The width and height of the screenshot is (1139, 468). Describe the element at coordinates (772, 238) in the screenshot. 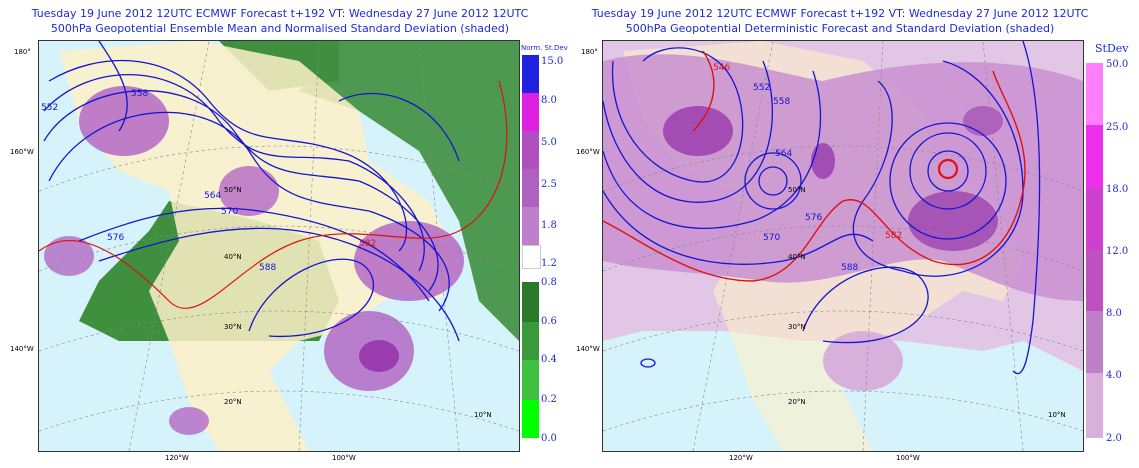

I see `right-contour-label: 570` at that location.